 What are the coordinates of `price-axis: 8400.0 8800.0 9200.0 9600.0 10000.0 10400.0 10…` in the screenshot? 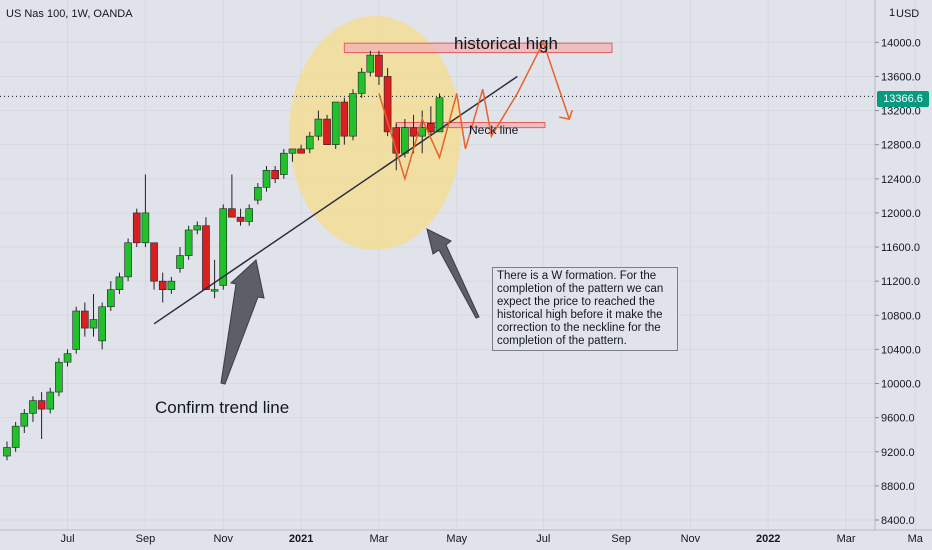 It's located at (898, 267).